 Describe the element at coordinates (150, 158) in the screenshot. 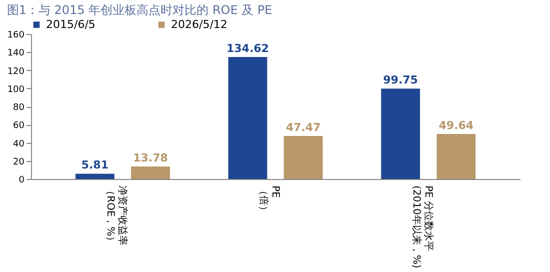

I see `data-label: 13.78` at that location.